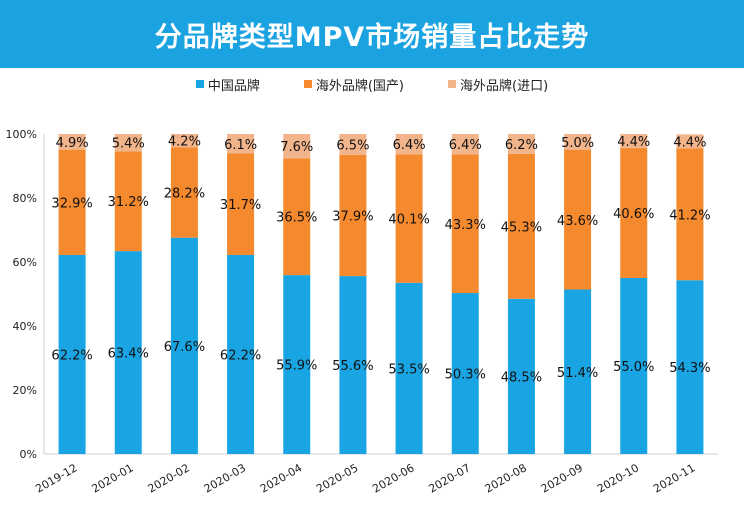 This screenshot has height=528, width=744. I want to click on data-label-2020-08-s1: 45.3%, so click(521, 227).